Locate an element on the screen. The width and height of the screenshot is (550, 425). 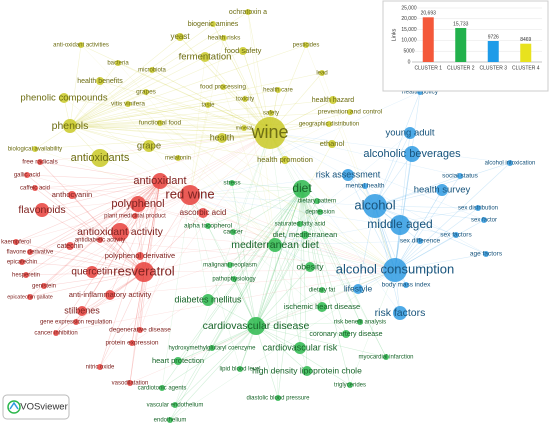
node-label: health survey is located at coordinates (442, 190).